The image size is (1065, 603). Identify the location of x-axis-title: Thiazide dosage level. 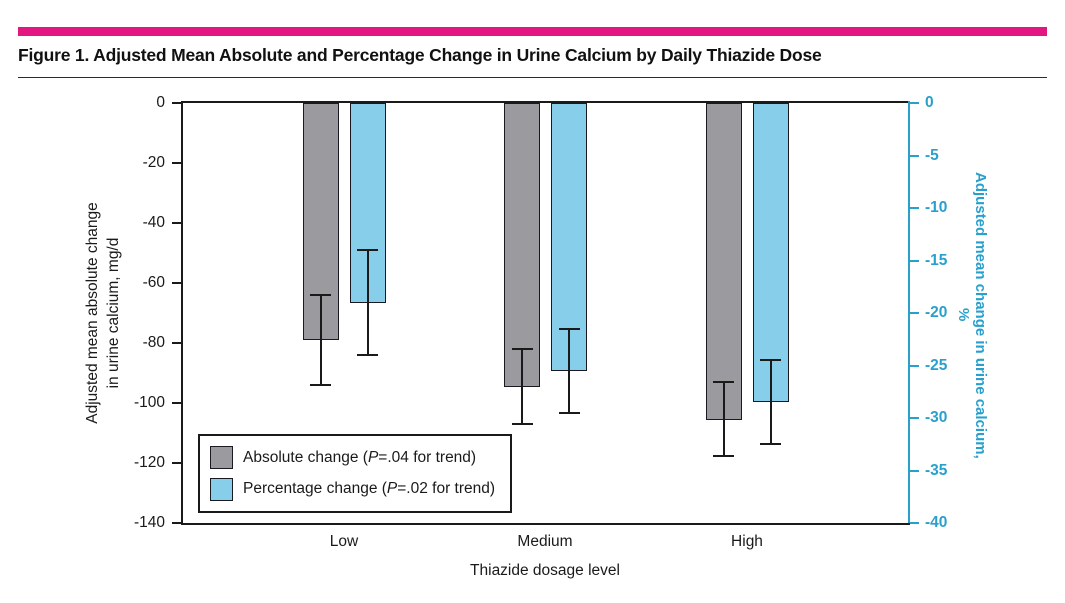
(545, 570).